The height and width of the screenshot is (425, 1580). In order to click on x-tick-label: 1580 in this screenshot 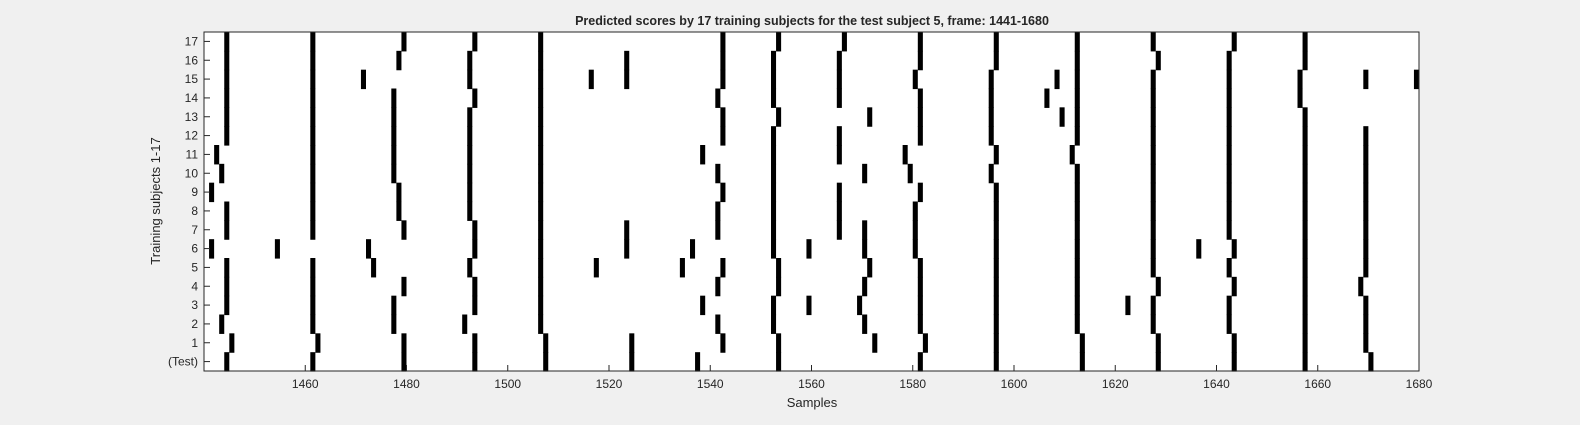, I will do `click(912, 384)`.